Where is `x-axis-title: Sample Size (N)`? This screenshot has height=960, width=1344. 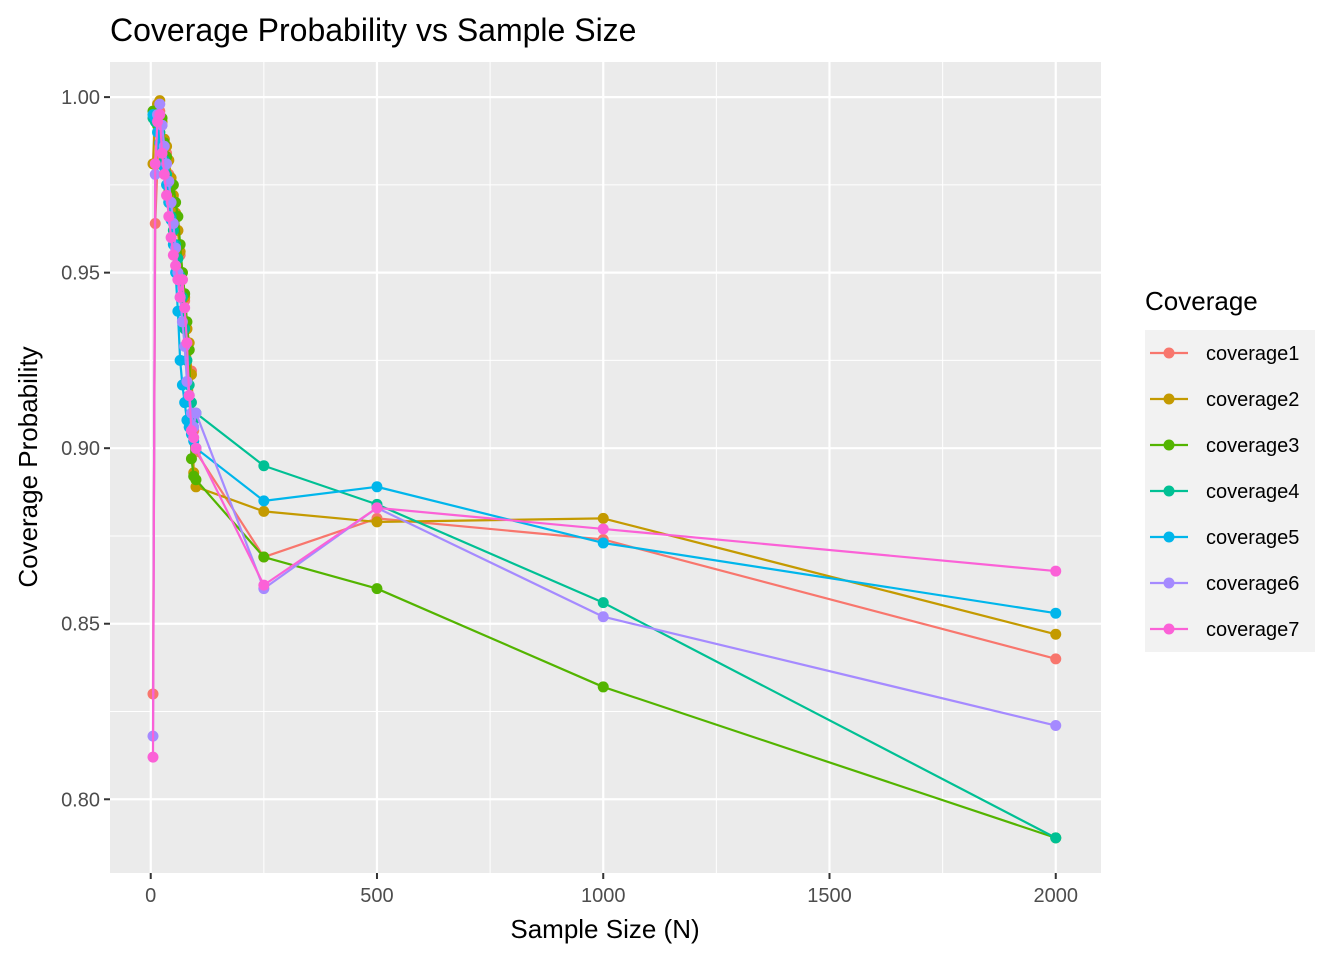
x-axis-title: Sample Size (N) is located at coordinates (604, 929).